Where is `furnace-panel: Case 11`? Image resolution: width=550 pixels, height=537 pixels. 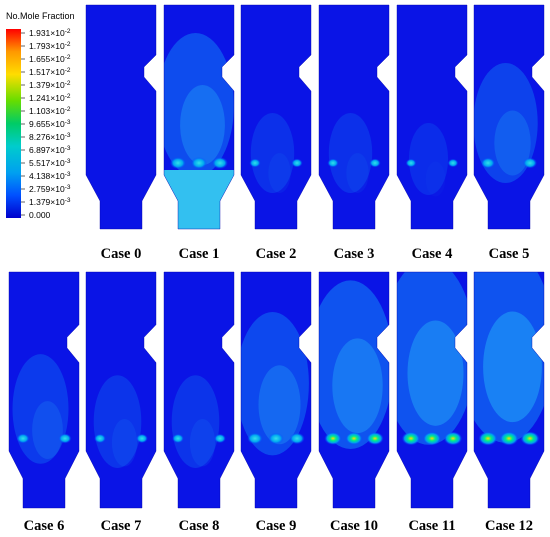
furnace-panel: Case 11 is located at coordinates (432, 402).